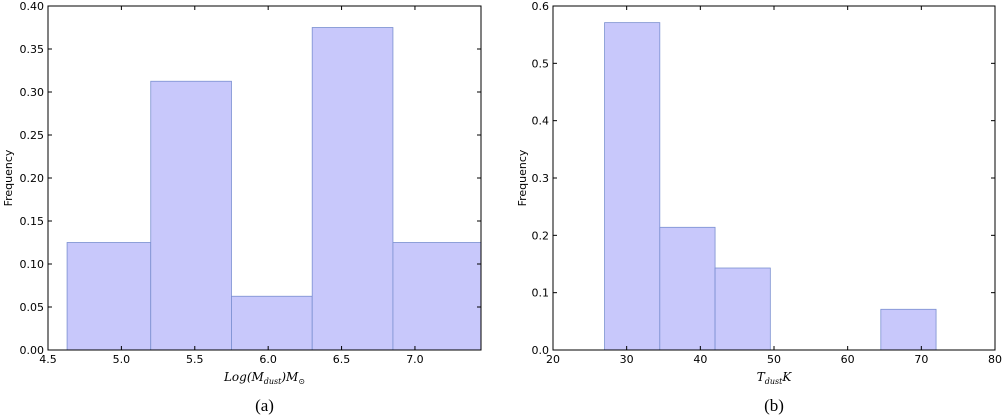 The height and width of the screenshot is (416, 1006). I want to click on y-tick-label: 0.4, so click(541, 121).